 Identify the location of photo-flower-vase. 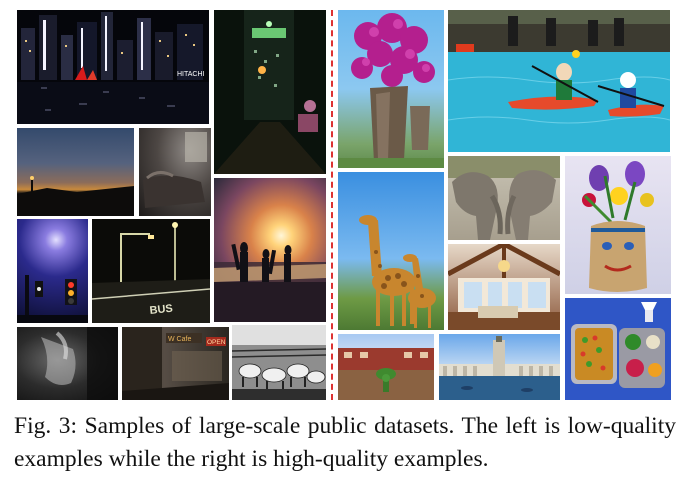
(618, 225).